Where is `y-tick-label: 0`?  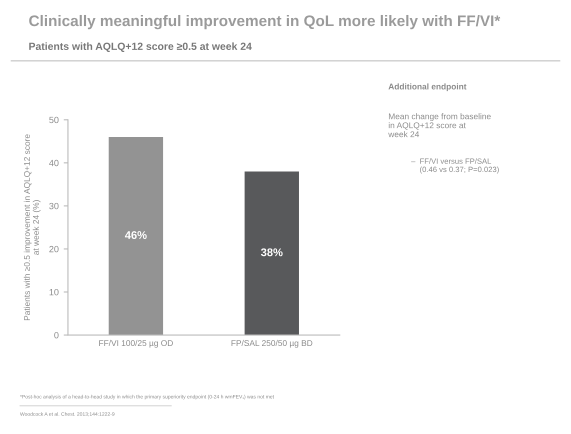 y-tick-label: 0 is located at coordinates (56, 335).